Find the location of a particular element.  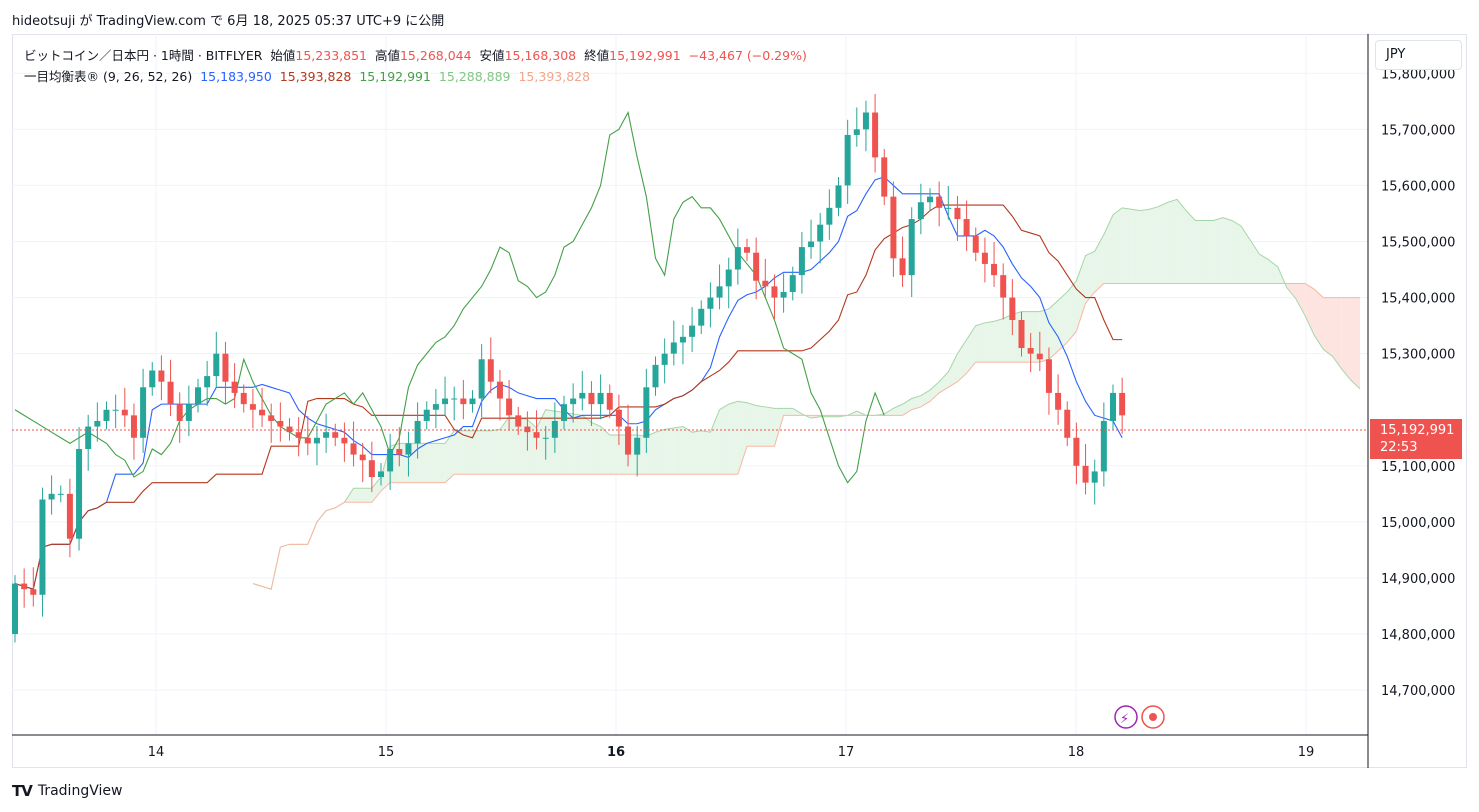

last-price-tag: 15,192,991 22:53 is located at coordinates (1416, 439).